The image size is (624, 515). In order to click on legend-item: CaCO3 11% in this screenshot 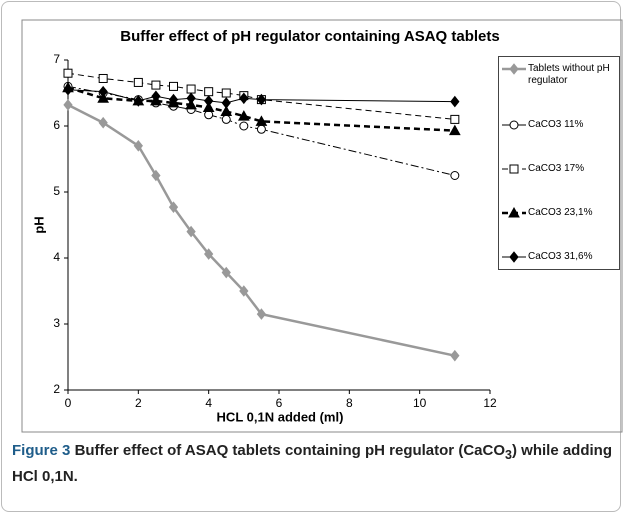, I will do `click(559, 125)`.